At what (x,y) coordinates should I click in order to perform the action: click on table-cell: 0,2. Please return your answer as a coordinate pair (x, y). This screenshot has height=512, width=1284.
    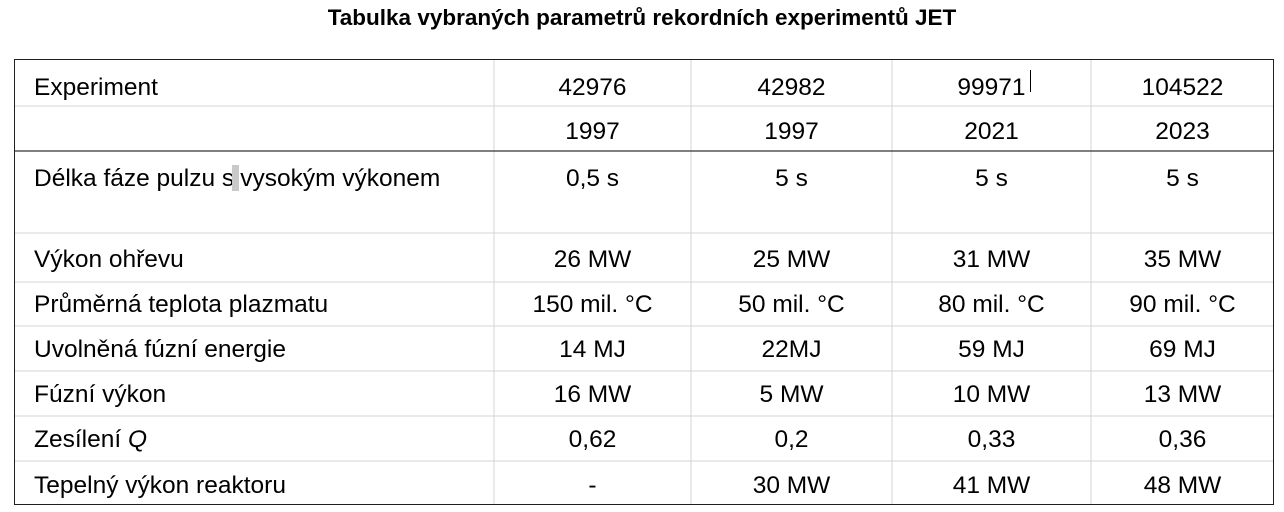
    Looking at the image, I should click on (791, 439).